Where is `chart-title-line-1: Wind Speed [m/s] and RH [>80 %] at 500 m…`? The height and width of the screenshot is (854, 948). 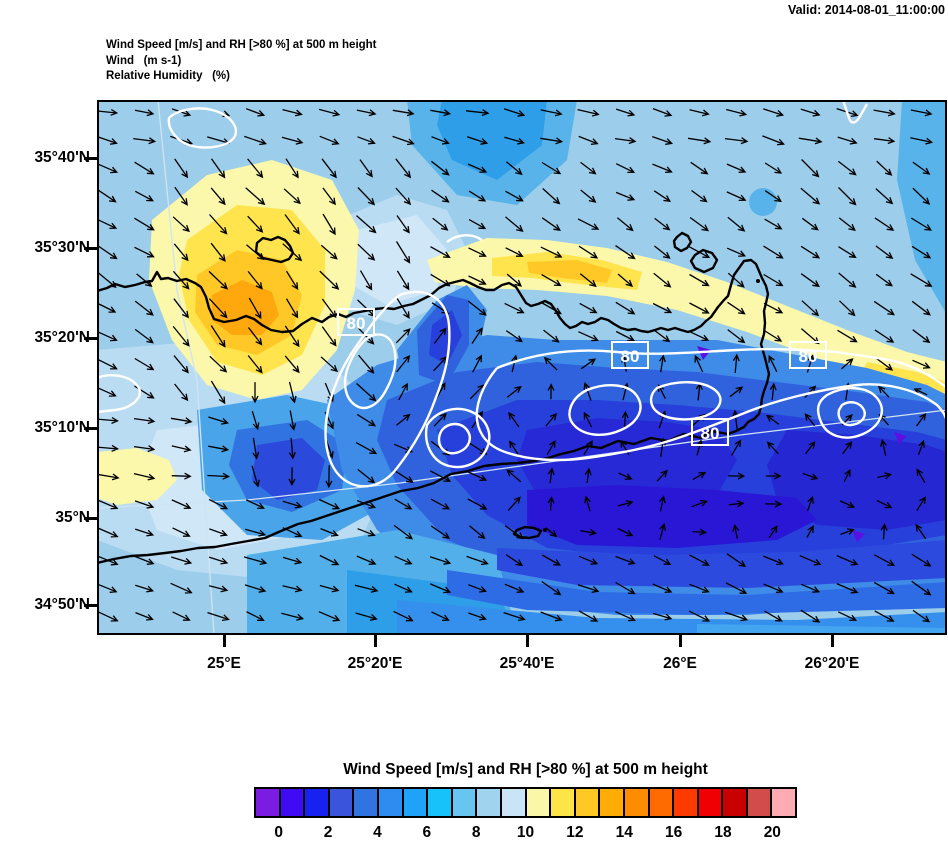
chart-title-line-1: Wind Speed [m/s] and RH [>80 %] at 500 m… is located at coordinates (241, 45).